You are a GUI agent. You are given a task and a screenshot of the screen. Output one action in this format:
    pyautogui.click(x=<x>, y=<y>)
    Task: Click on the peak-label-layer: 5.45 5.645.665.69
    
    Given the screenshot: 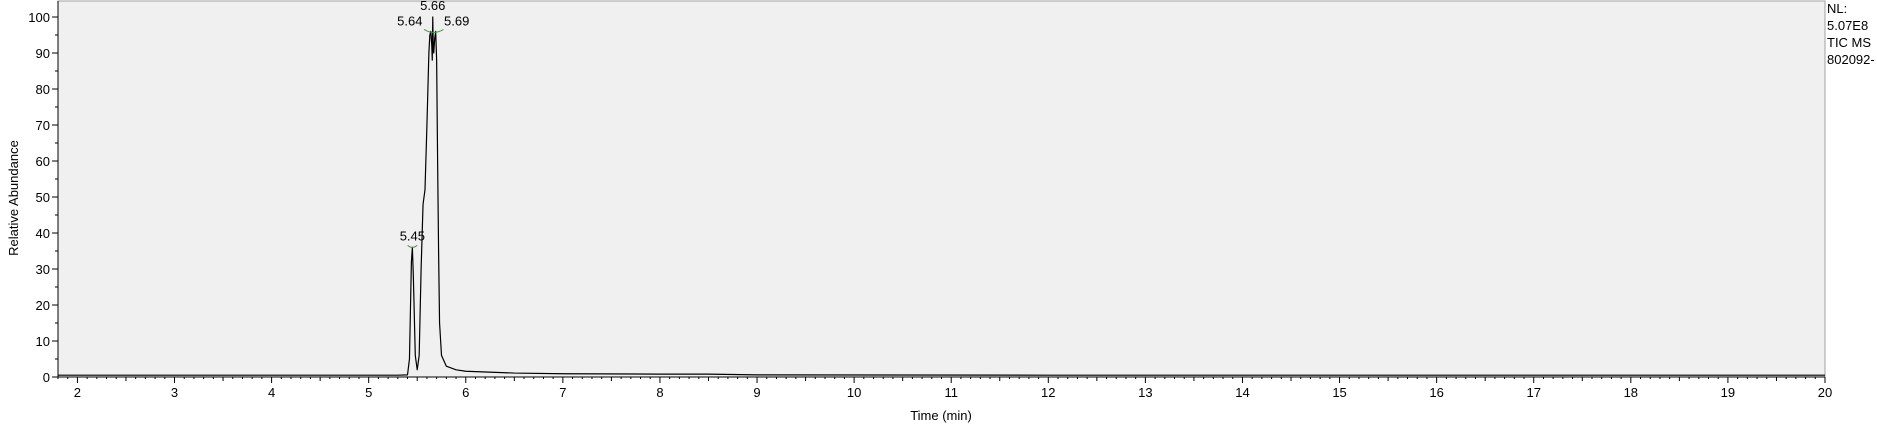 What is the action you would take?
    pyautogui.click(x=433, y=124)
    